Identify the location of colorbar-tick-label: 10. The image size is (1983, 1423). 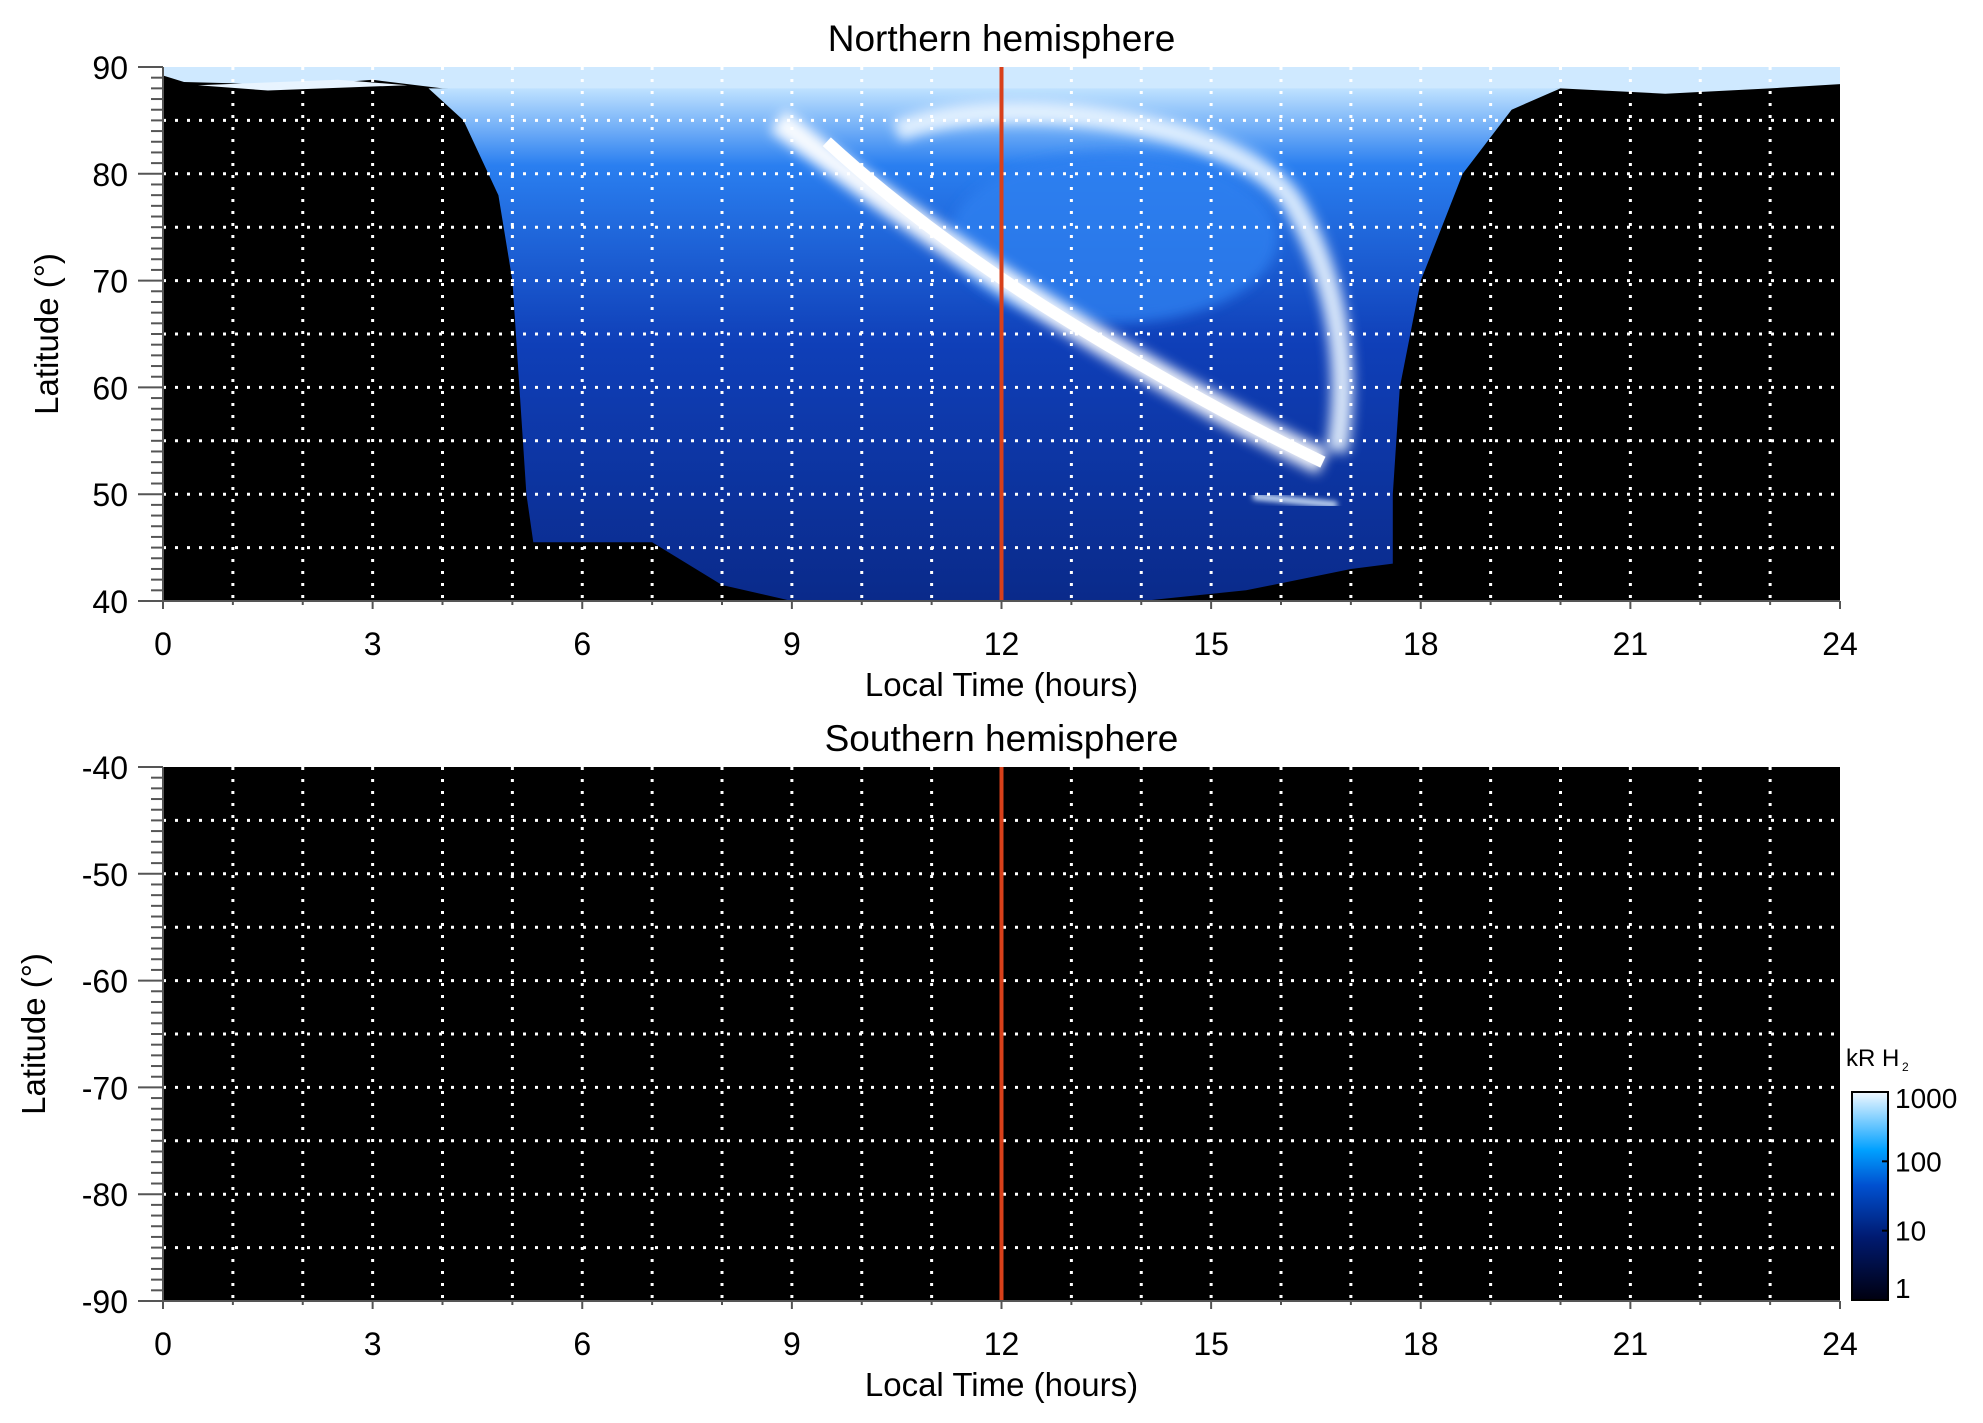
(1910, 1231).